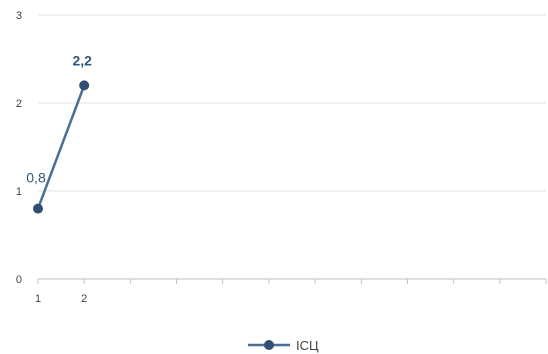  What do you see at coordinates (19, 148) in the screenshot?
I see `y-axis-tick-labels: 0 1 2 3` at bounding box center [19, 148].